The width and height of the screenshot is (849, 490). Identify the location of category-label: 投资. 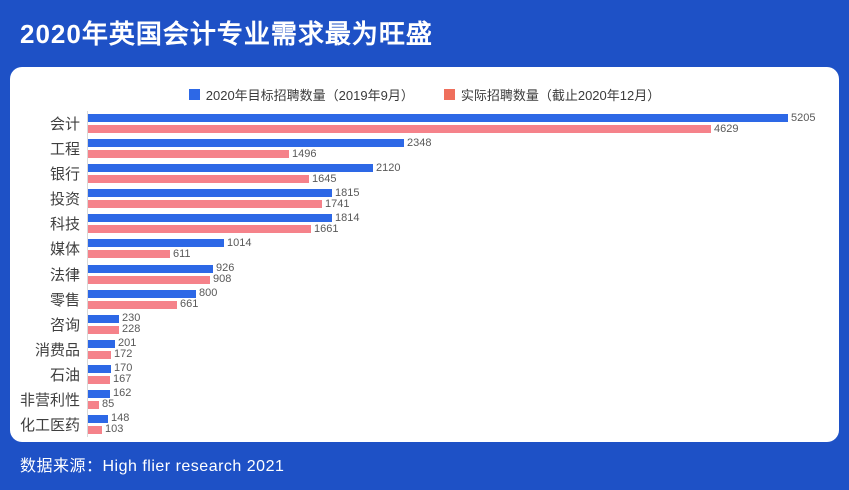
(64, 200).